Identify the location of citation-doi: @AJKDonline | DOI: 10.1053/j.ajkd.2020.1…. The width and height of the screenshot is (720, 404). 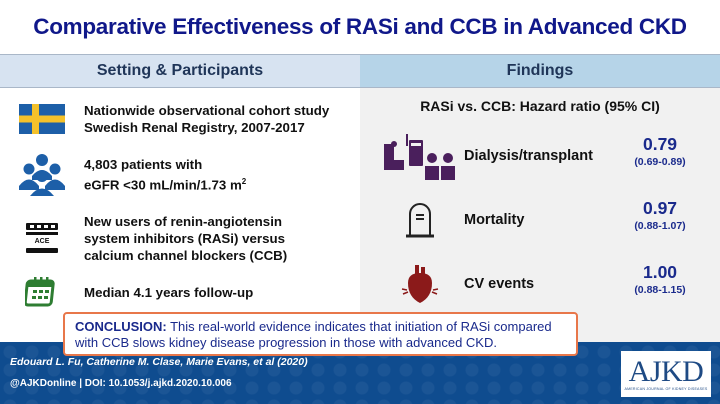
(121, 383).